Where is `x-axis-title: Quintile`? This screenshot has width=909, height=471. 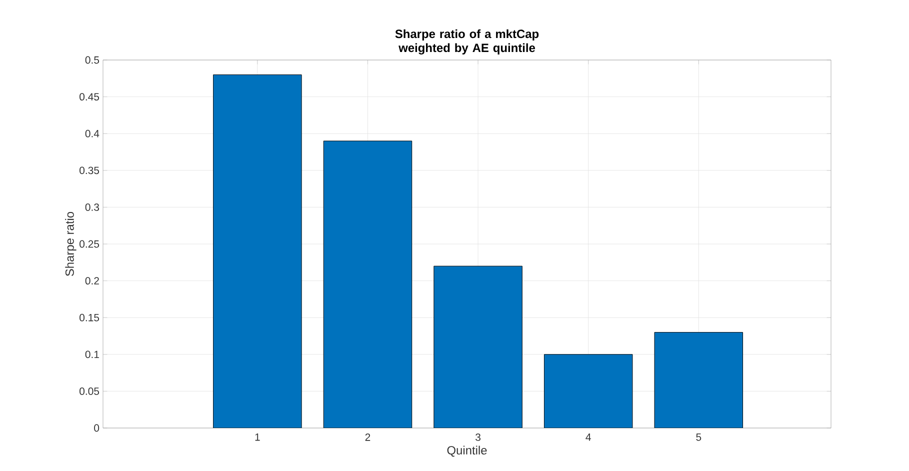
x-axis-title: Quintile is located at coordinates (467, 451).